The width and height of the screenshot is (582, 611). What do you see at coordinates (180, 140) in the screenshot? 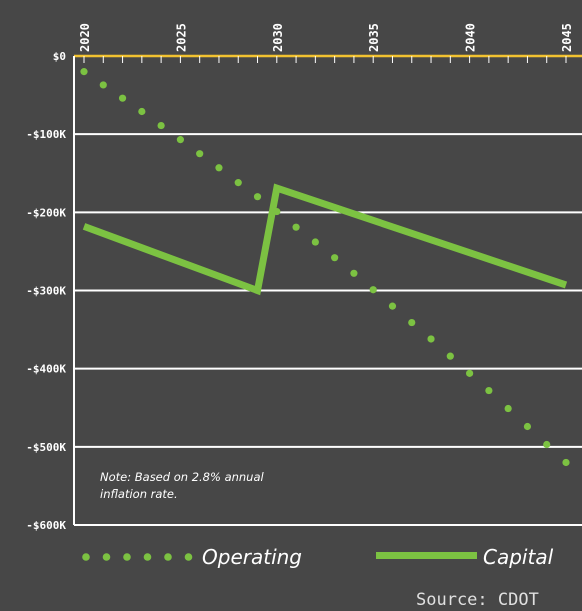
I see `operating-point-2025` at bounding box center [180, 140].